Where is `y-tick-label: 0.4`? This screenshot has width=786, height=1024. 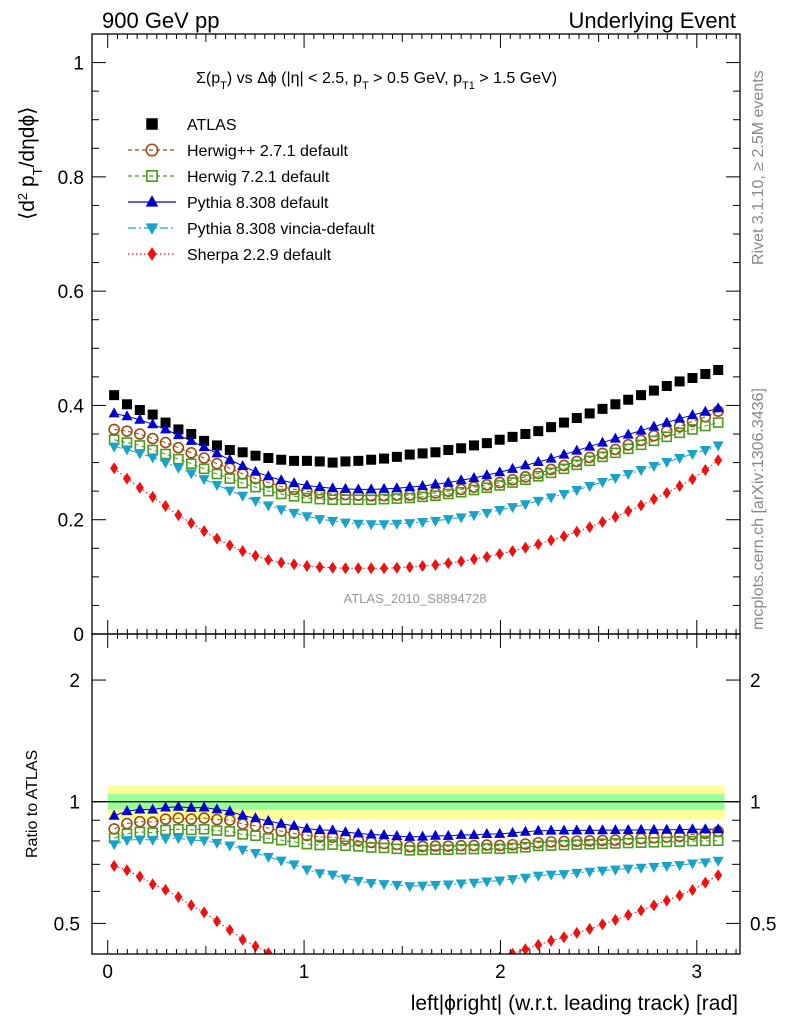 y-tick-label: 0.4 is located at coordinates (71, 406).